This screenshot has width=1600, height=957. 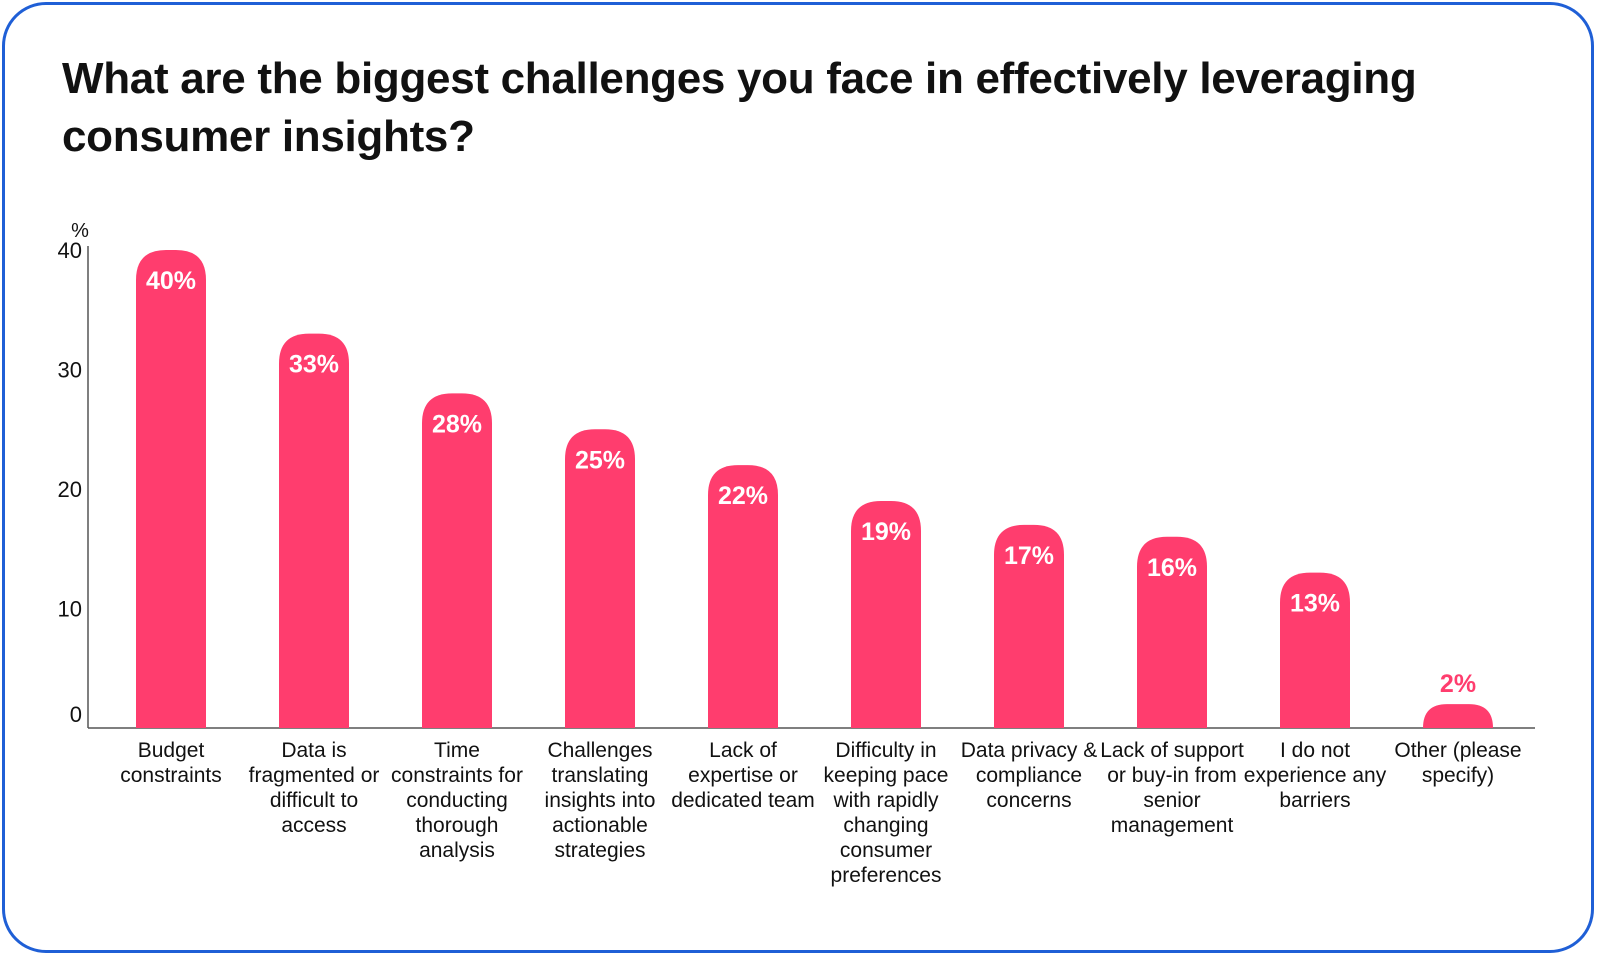 What do you see at coordinates (743, 496) in the screenshot?
I see `bar-value-label: 22%` at bounding box center [743, 496].